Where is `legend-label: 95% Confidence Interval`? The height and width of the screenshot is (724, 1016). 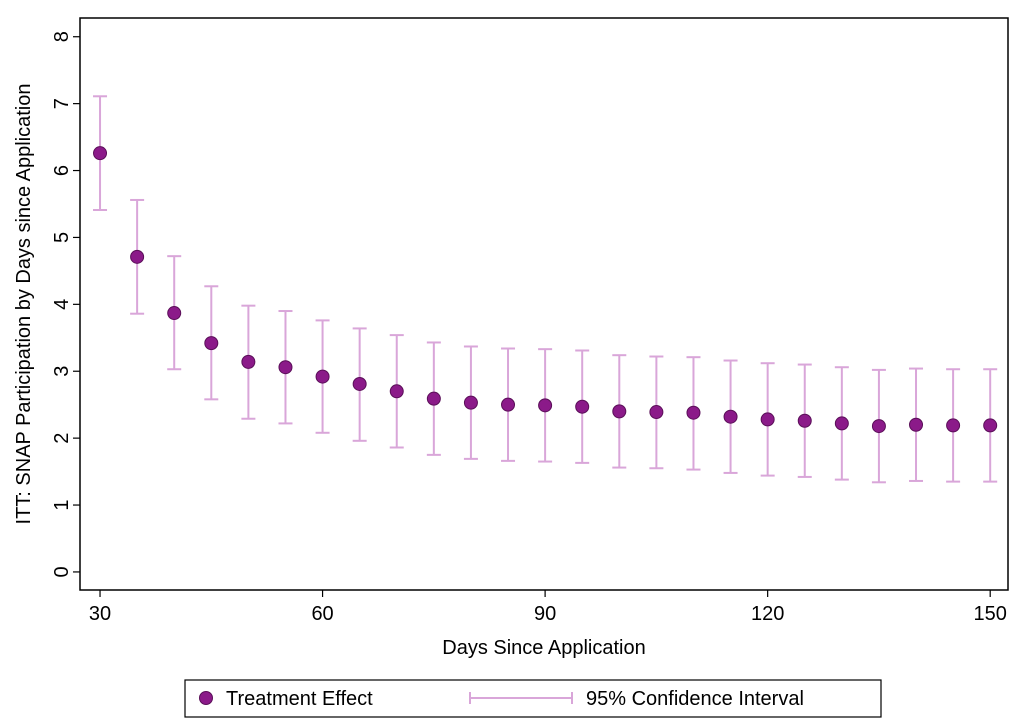
legend-label: 95% Confidence Interval is located at coordinates (695, 699).